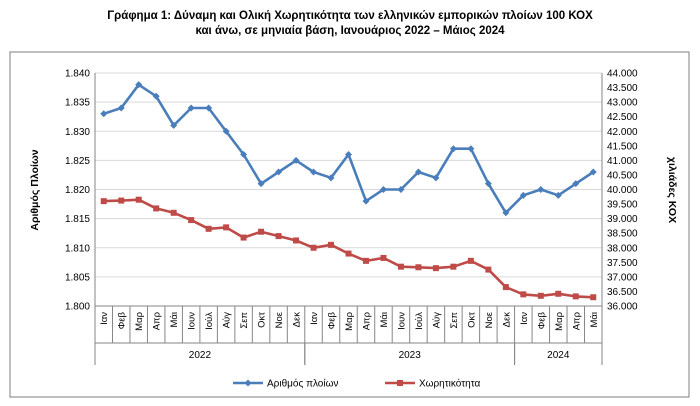  I want to click on month-label: Σεπ, so click(454, 320).